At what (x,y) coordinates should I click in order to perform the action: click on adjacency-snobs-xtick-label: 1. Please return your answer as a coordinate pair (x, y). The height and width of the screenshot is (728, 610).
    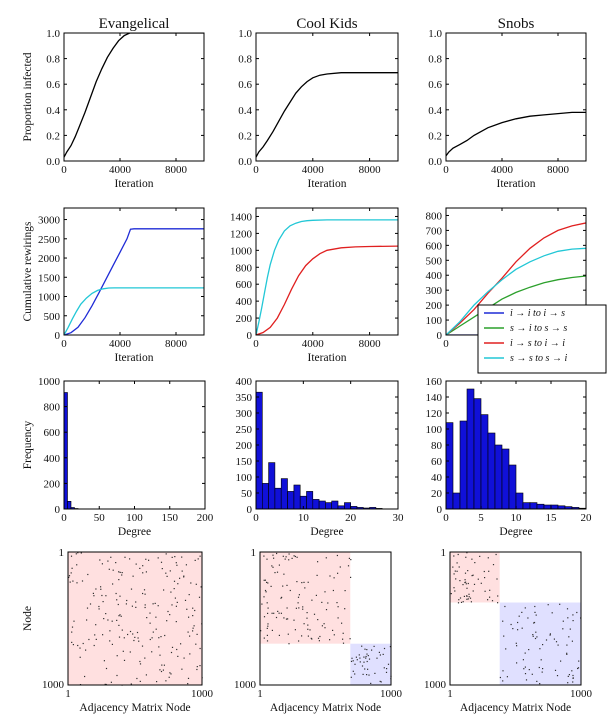
    Looking at the image, I should click on (450, 694).